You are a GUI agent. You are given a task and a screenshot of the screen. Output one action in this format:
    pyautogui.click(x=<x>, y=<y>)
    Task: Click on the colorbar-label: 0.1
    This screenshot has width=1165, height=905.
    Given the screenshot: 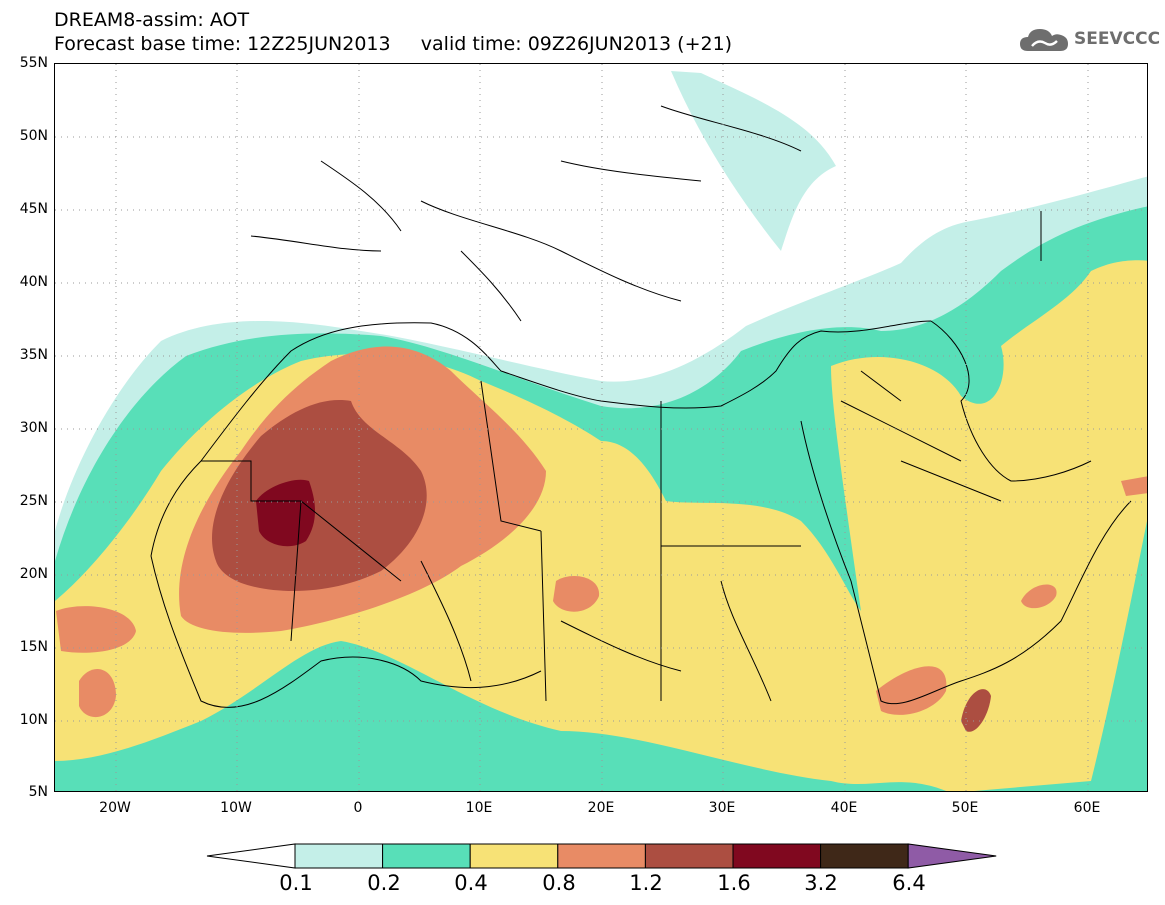 What is the action you would take?
    pyautogui.click(x=296, y=883)
    